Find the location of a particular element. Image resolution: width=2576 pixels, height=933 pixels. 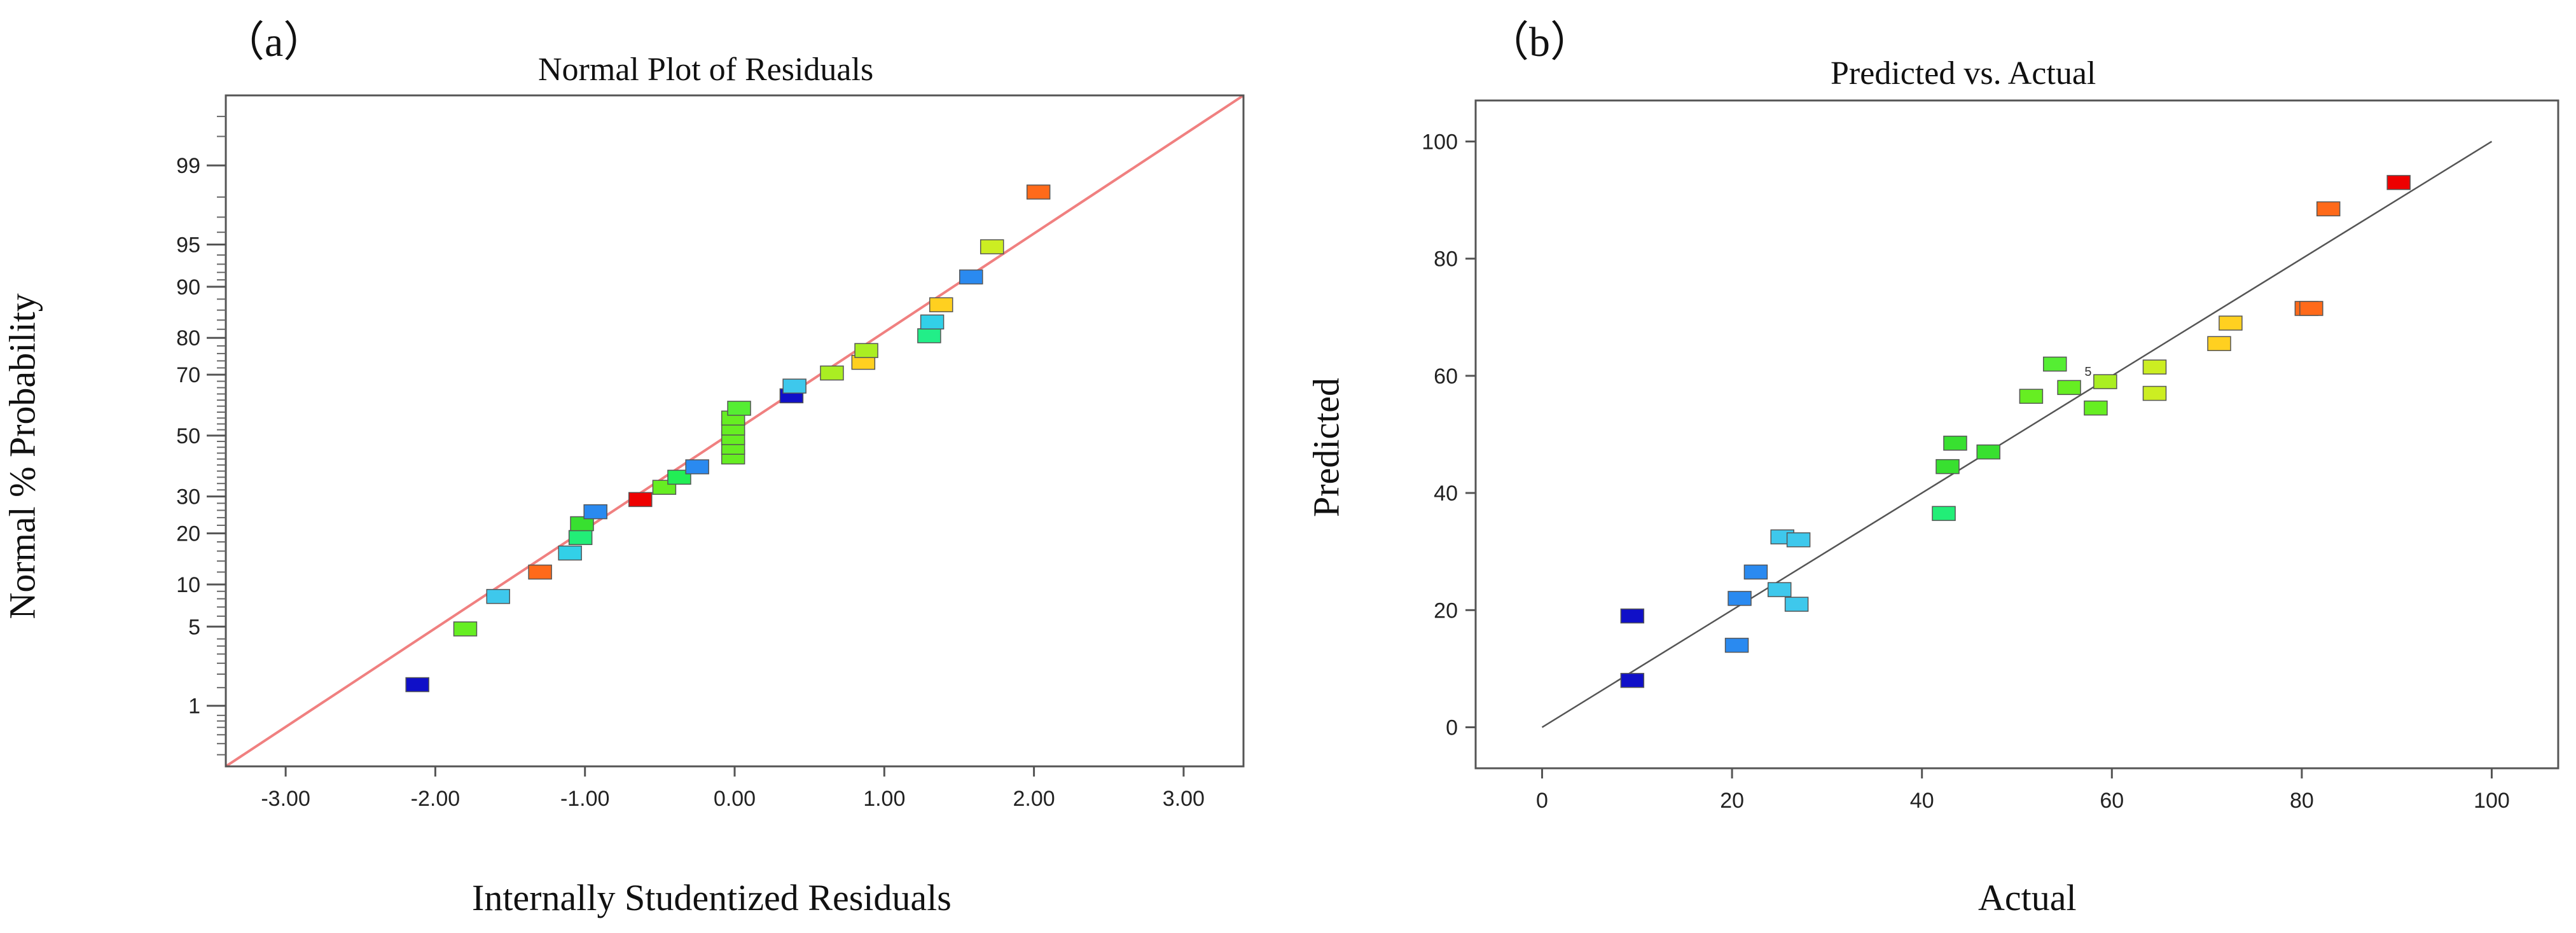

chart-a-y-tick-label: 30 is located at coordinates (188, 497).